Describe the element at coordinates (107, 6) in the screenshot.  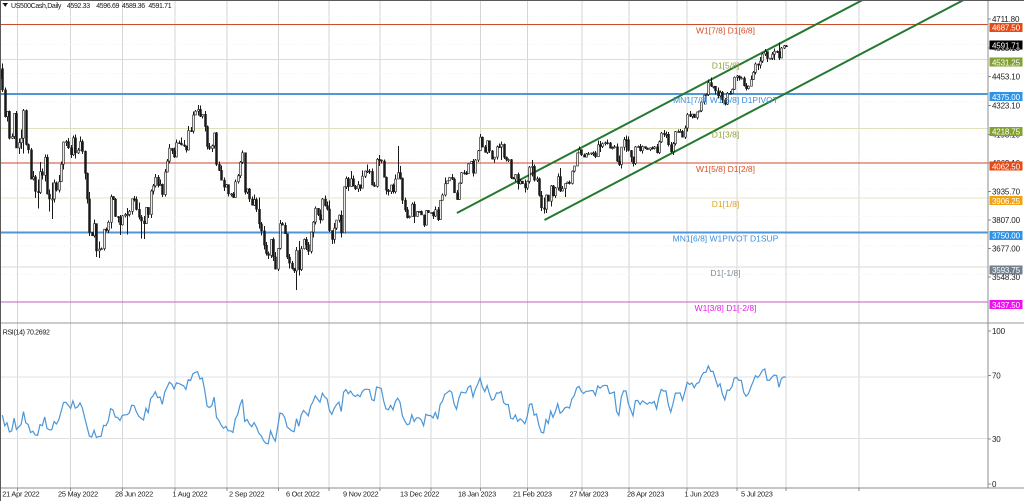
I see `svg-text: 4596.69` at that location.